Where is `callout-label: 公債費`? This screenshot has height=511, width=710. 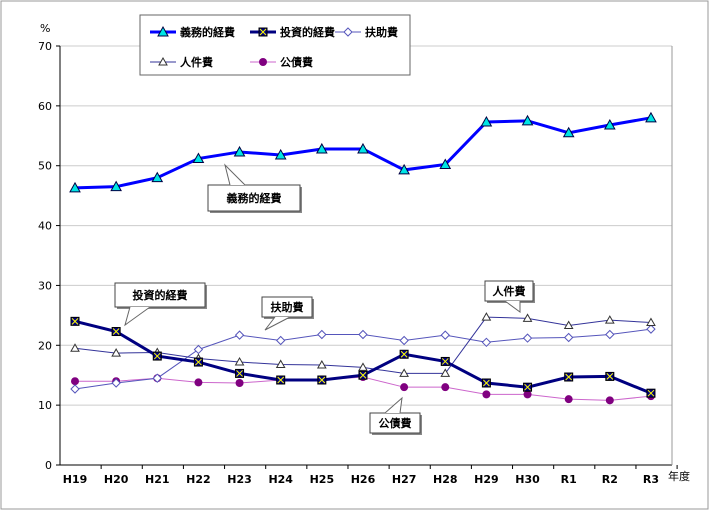 callout-label: 公債費 is located at coordinates (395, 423).